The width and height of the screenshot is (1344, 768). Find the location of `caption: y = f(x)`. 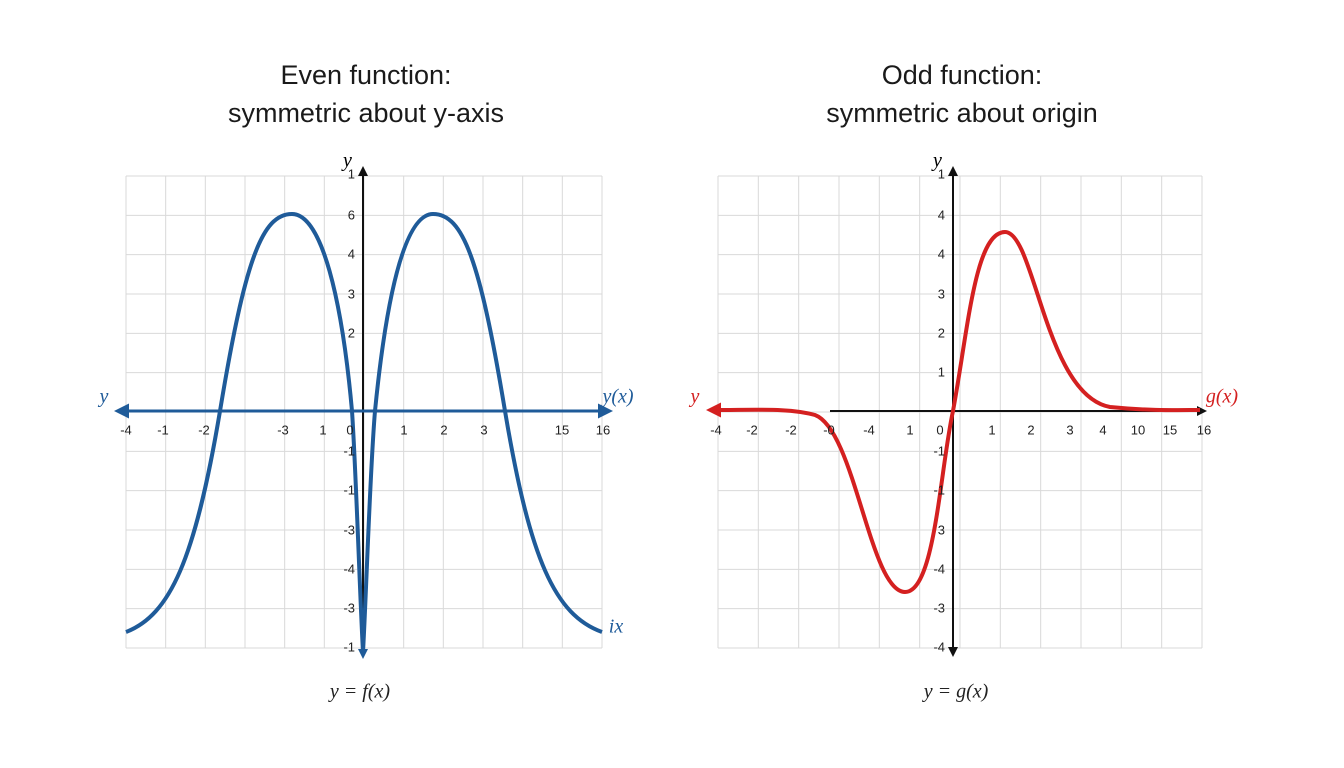

caption: y = f(x) is located at coordinates (359, 692).